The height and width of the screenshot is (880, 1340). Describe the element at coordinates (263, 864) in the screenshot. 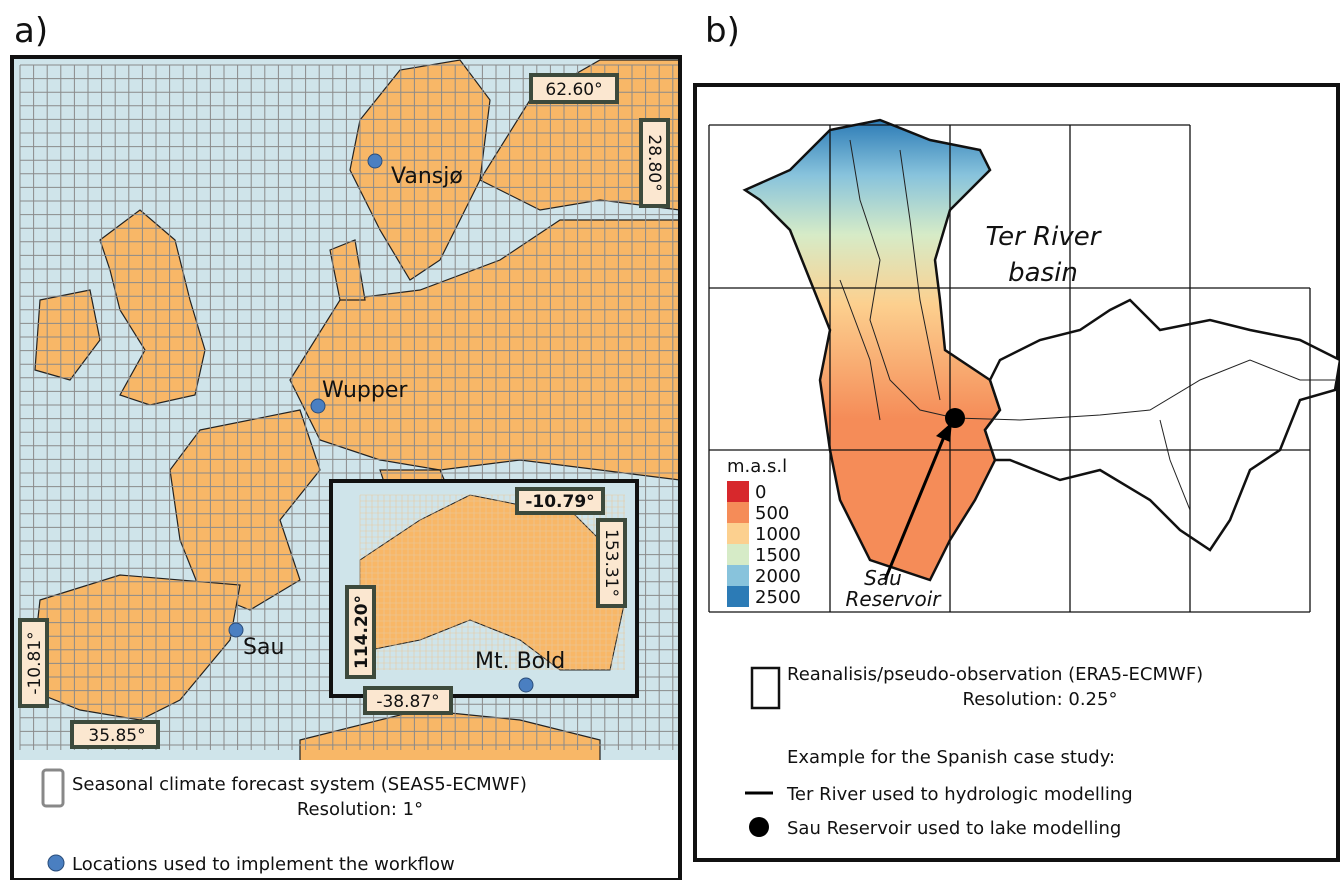

I see `legend-text: Locations used to implement the workflow` at that location.